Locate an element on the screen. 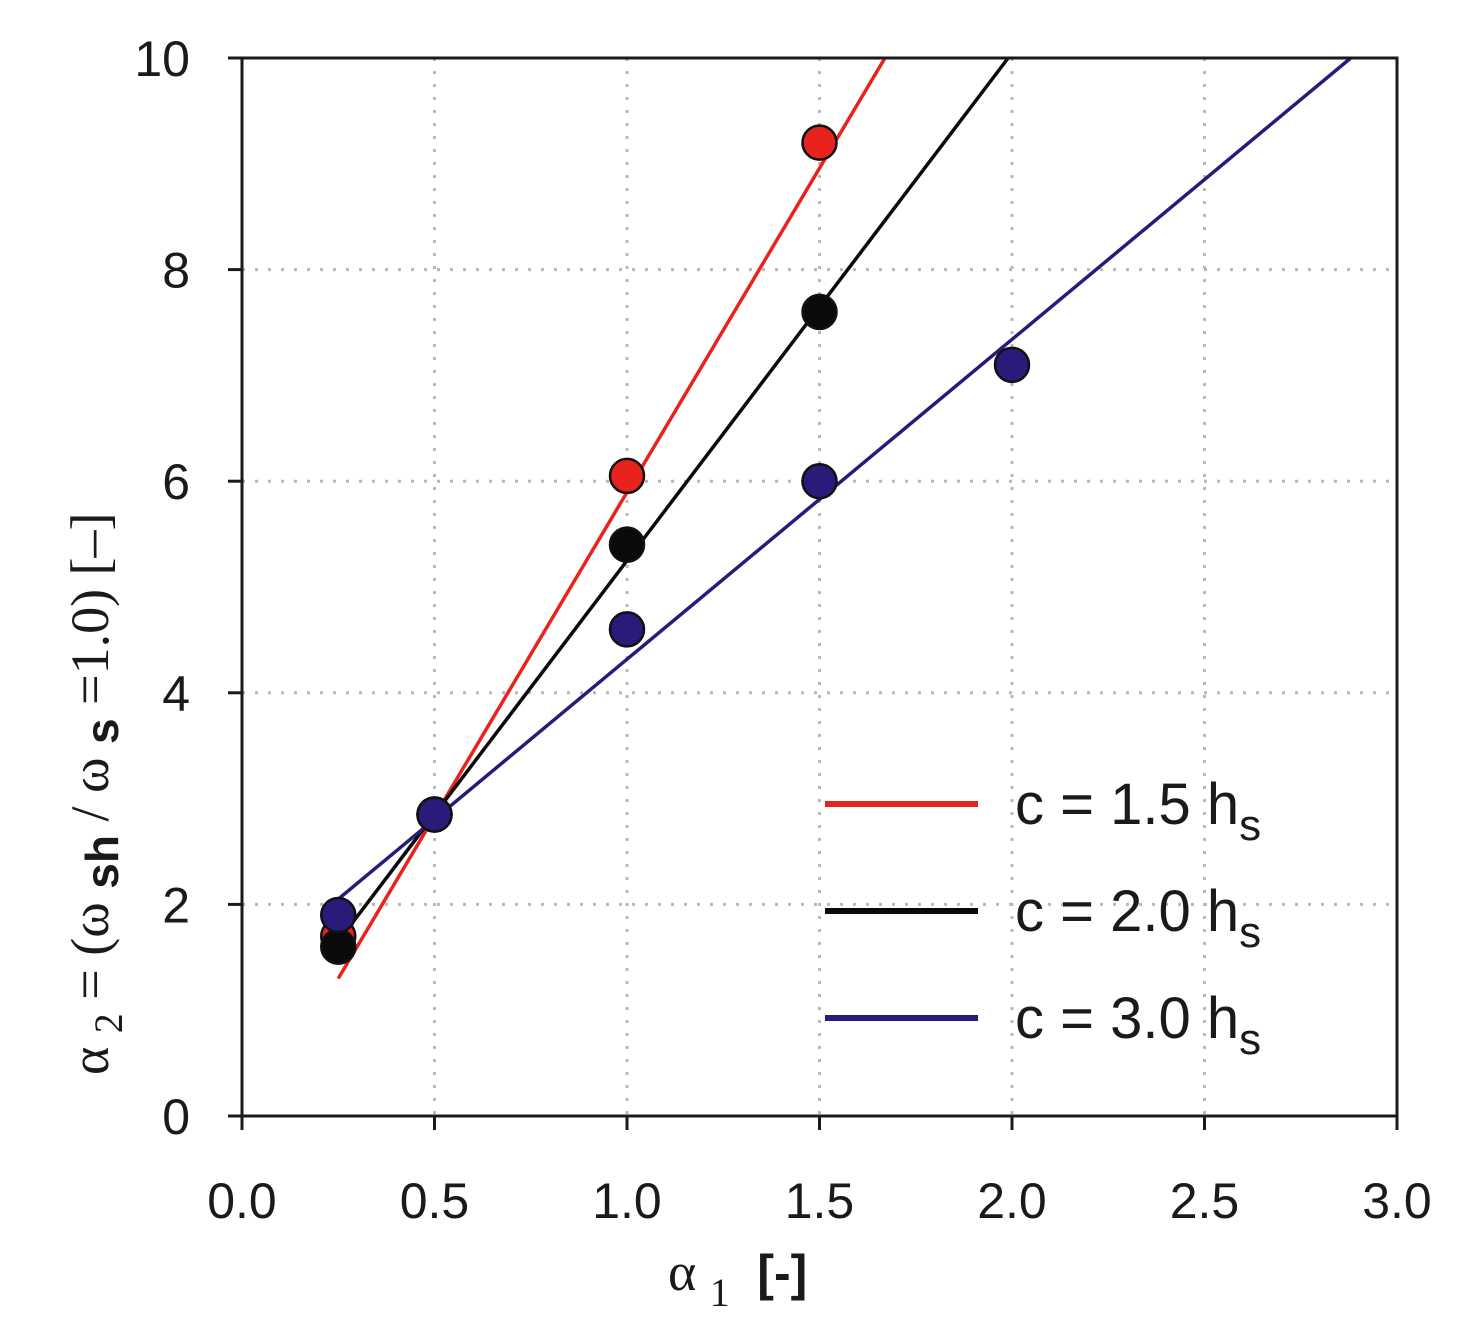  legend-label-series-1: c = 1.5 hs is located at coordinates (1138, 811).